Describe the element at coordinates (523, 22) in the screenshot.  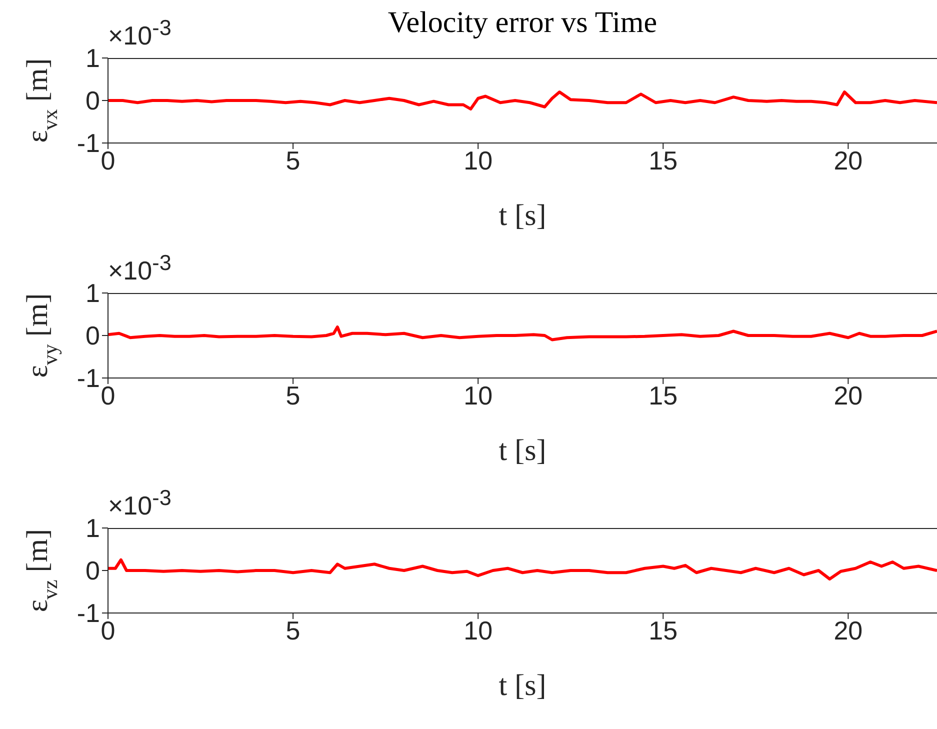
I see `chart-title: Velocity error vs Time` at that location.